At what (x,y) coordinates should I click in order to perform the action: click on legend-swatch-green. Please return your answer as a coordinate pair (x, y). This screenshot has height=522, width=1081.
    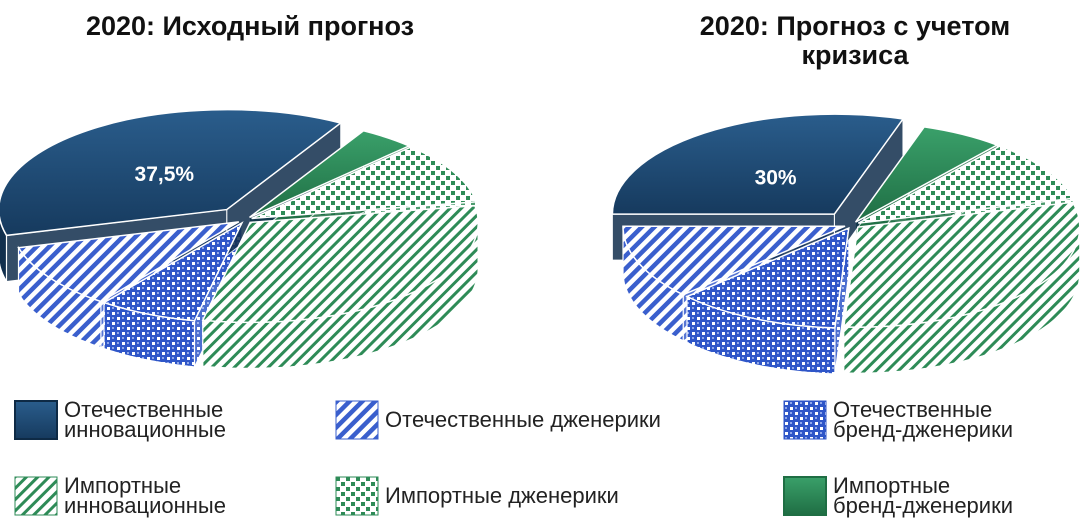
    Looking at the image, I should click on (805, 496).